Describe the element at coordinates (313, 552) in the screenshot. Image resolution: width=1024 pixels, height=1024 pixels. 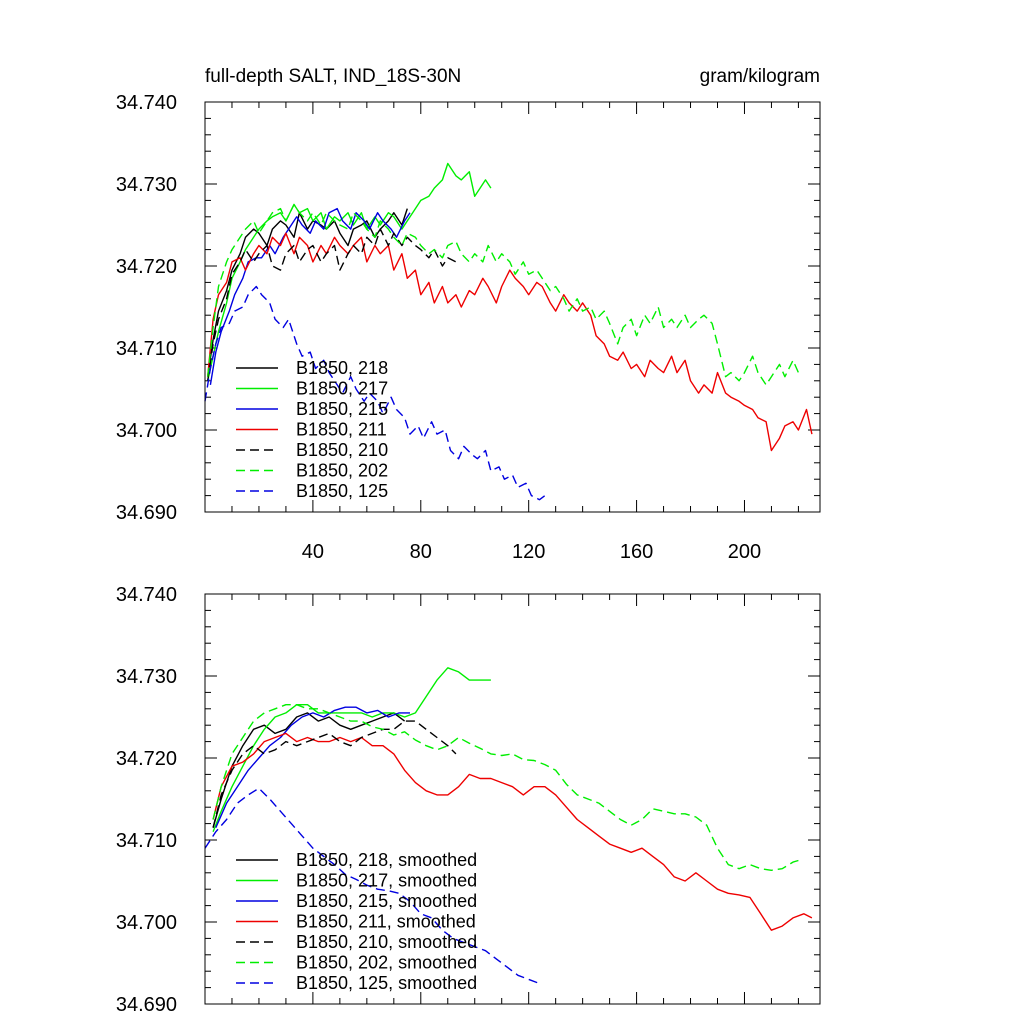
I see `x-tick-label: 40` at that location.